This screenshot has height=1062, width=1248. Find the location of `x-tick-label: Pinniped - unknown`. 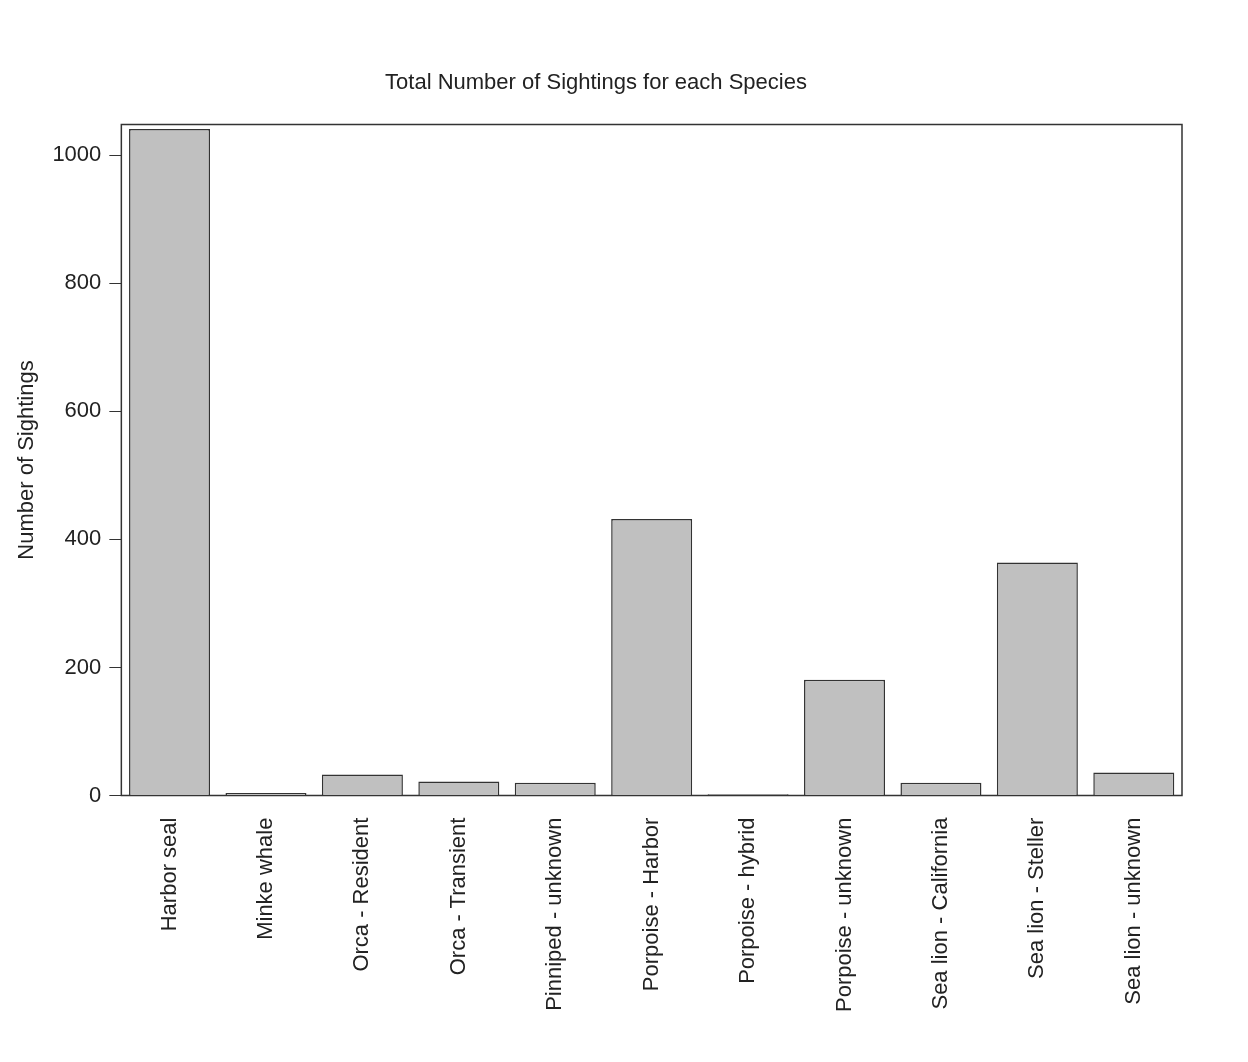

x-tick-label: Pinniped - unknown is located at coordinates (554, 914).